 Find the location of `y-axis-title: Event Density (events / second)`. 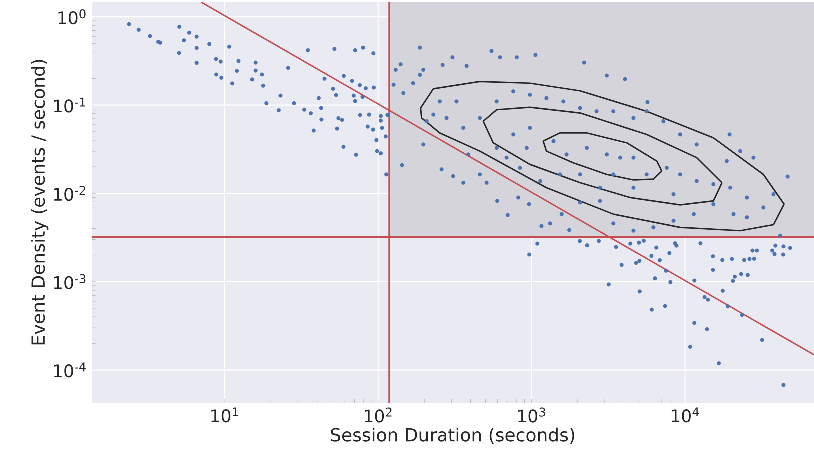

y-axis-title: Event Density (events / second) is located at coordinates (40, 202).